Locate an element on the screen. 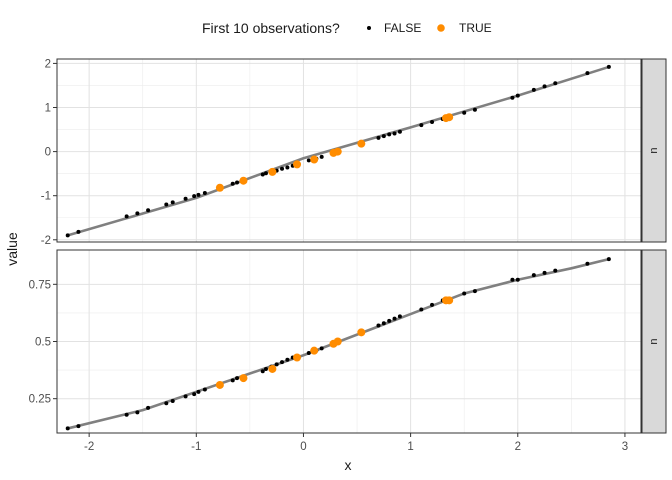  legend-false-key is located at coordinates (369, 28).